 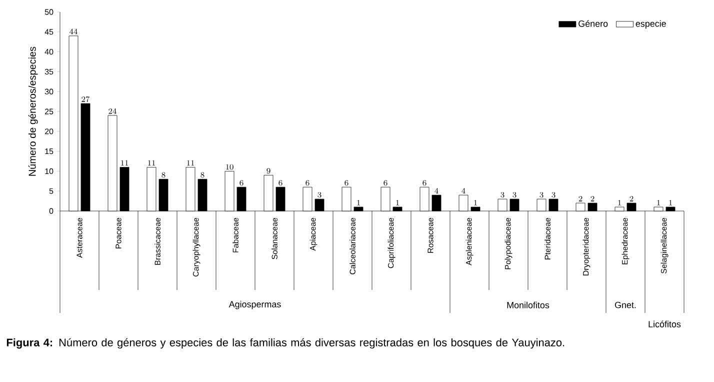 I want to click on text: Figura 4: Número de géneros y especies de las familias más diversas registradas en los bosques de Yauyinazo., so click(x=285, y=343).